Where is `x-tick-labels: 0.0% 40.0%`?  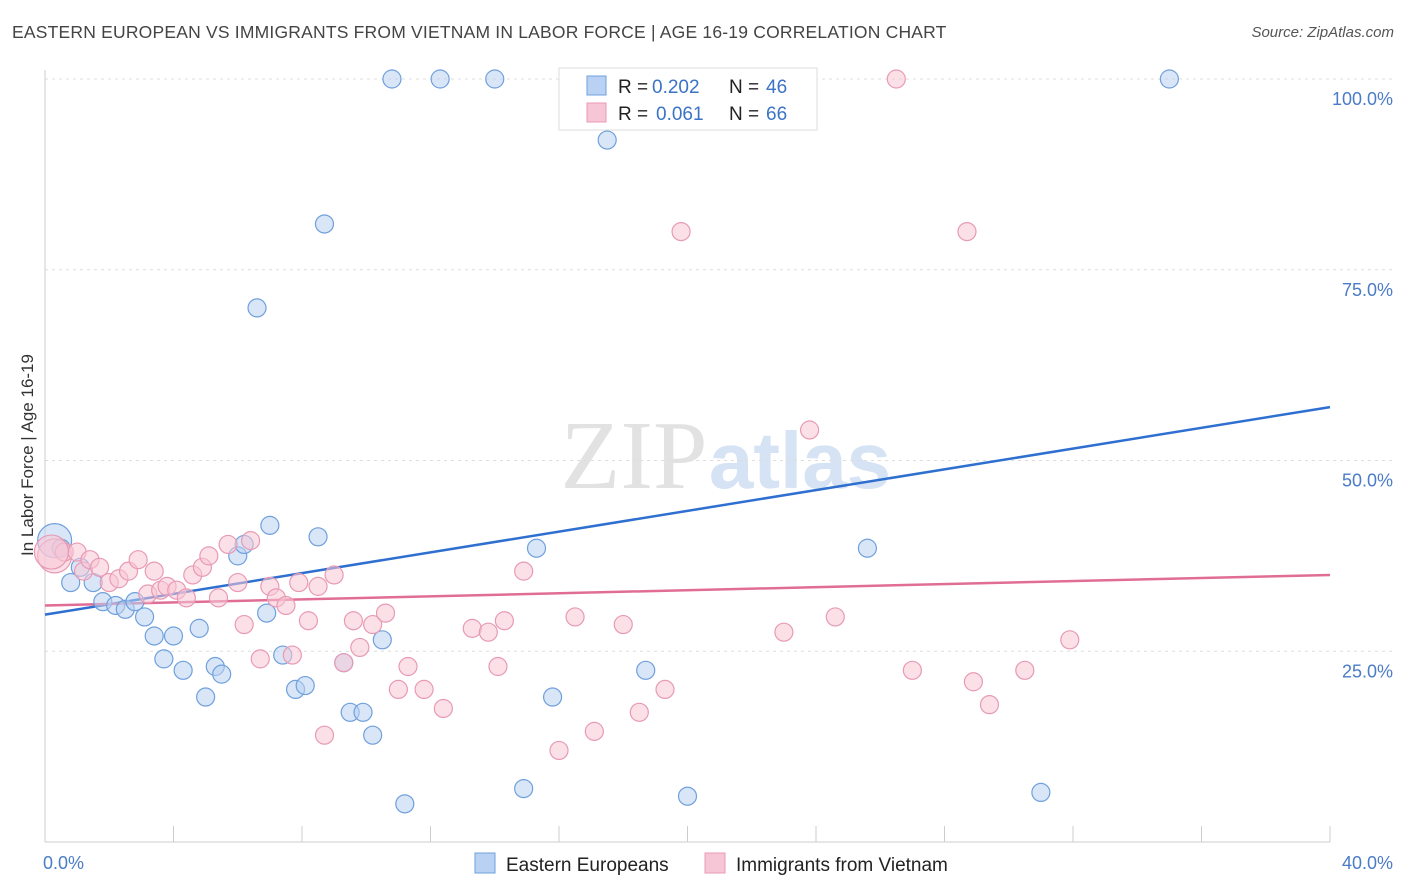 x-tick-labels: 0.0% 40.0% is located at coordinates (718, 863).